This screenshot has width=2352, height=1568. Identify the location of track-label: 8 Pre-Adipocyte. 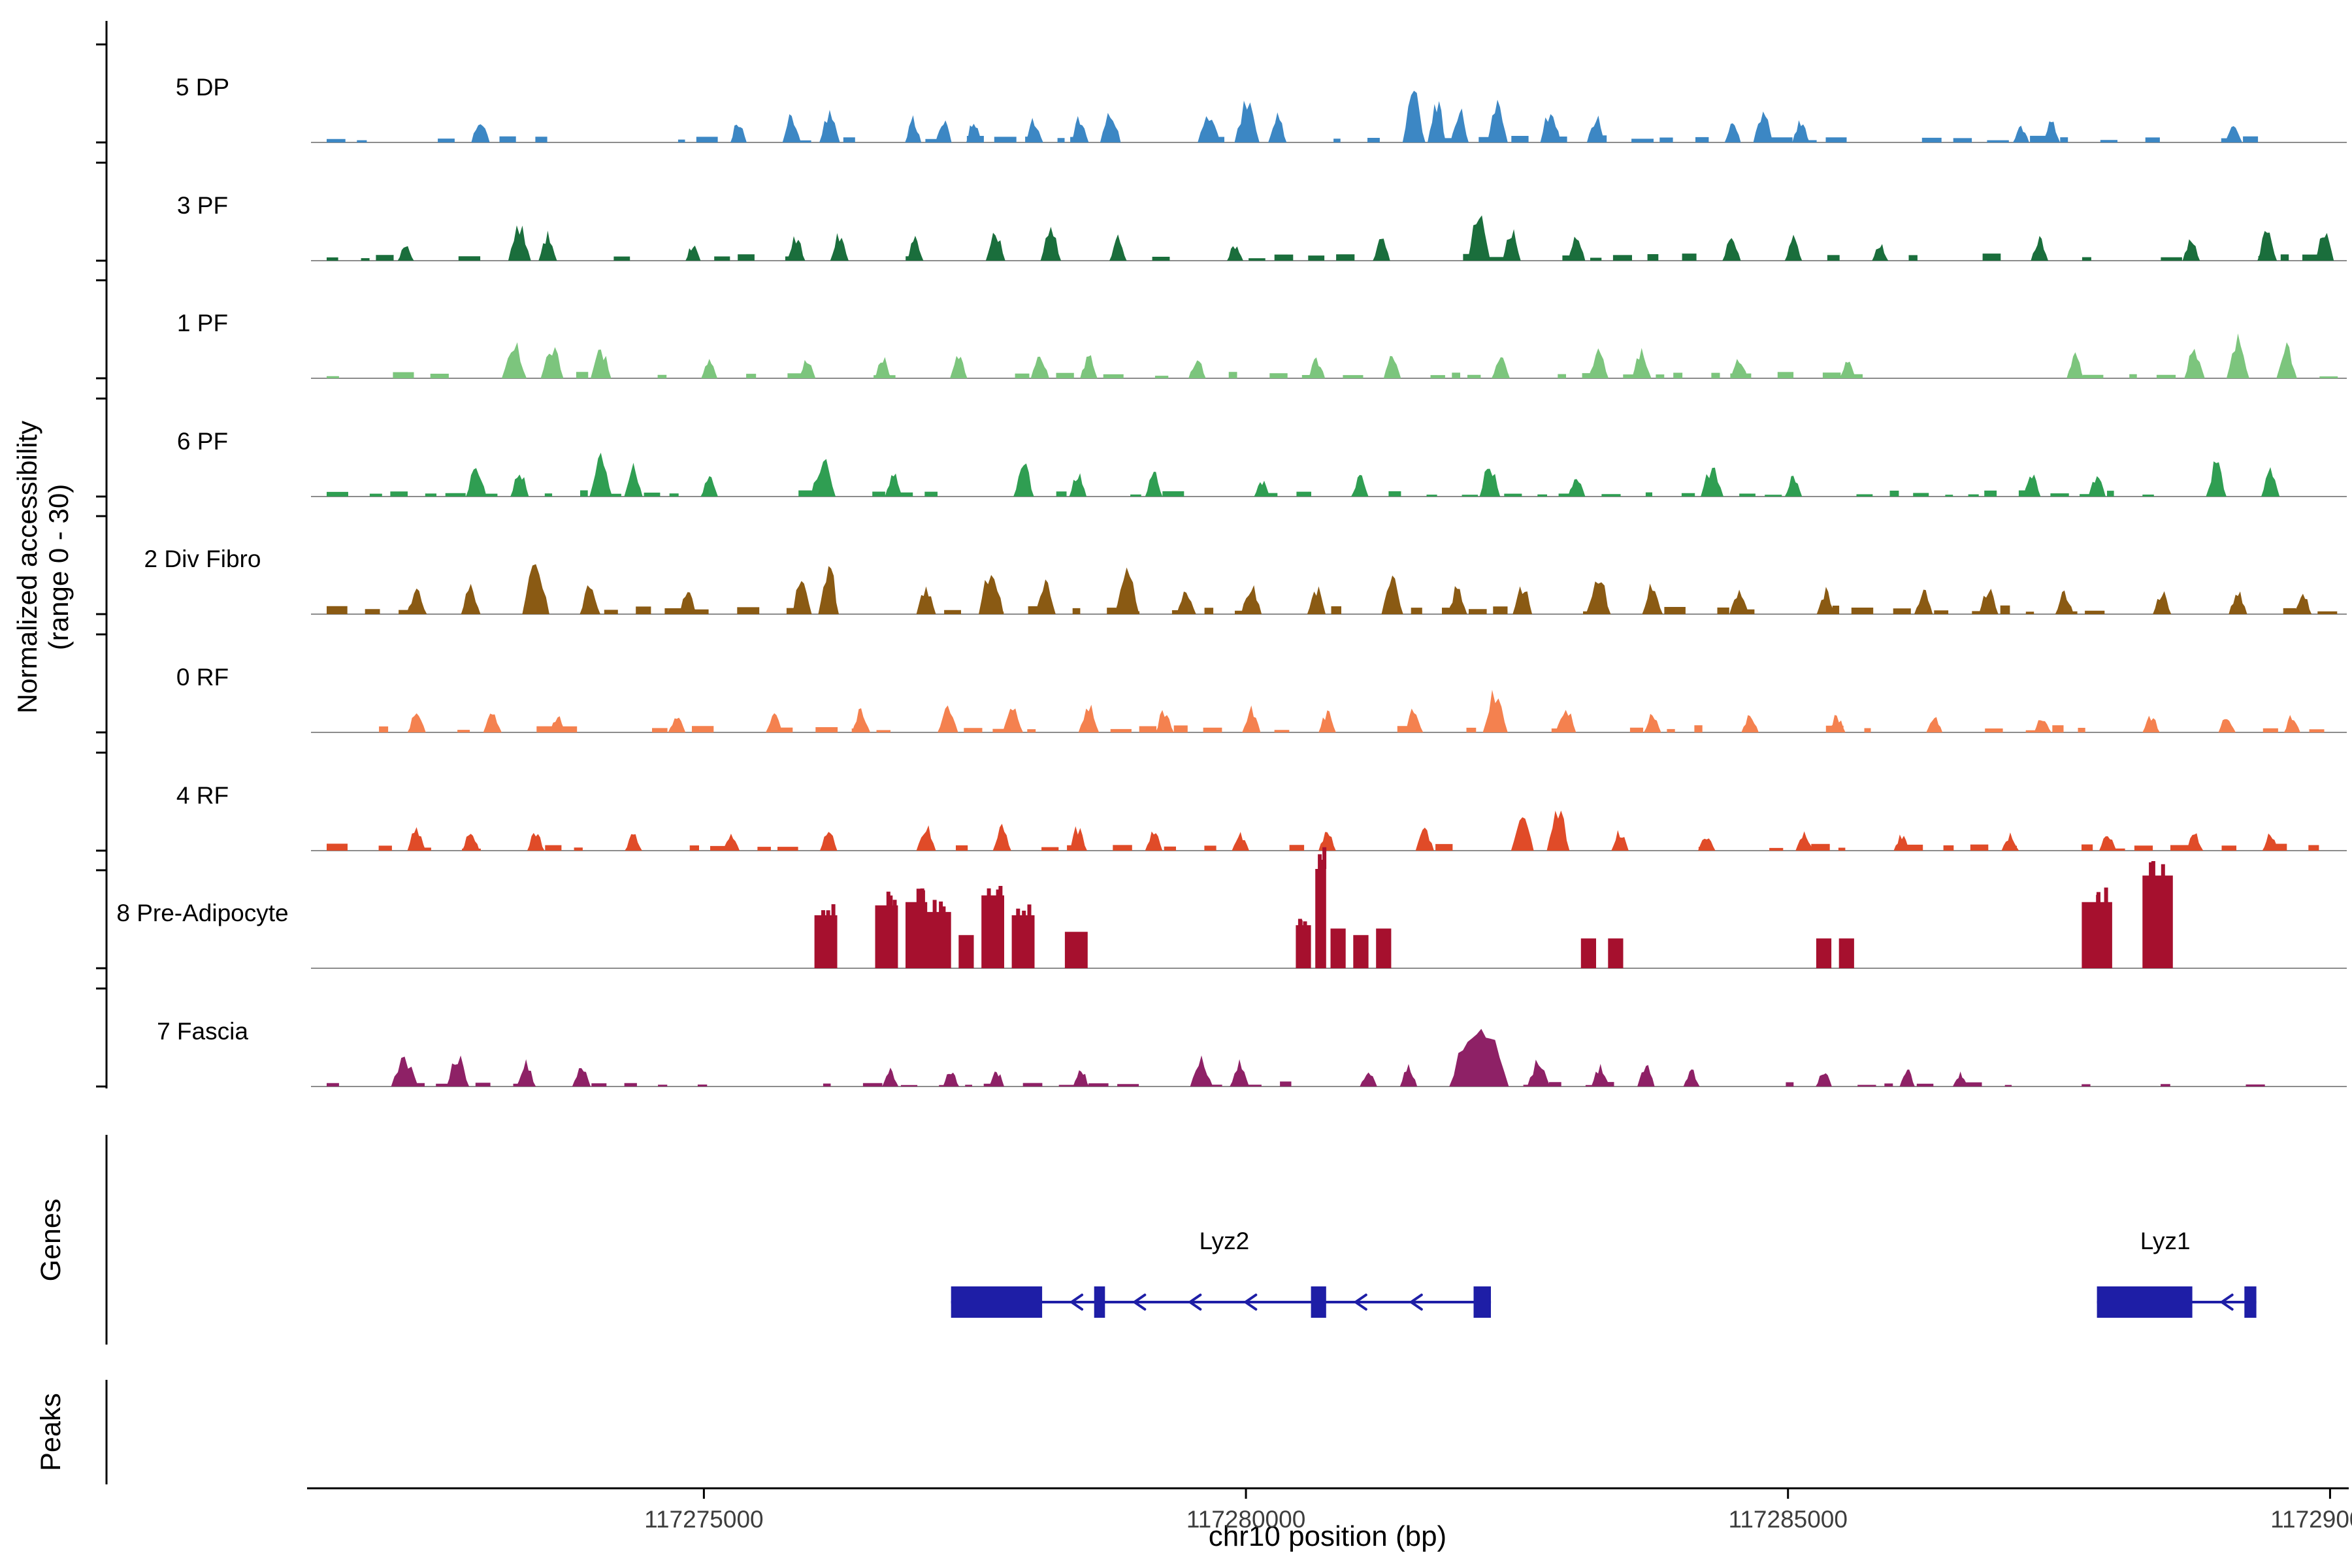
(202, 913).